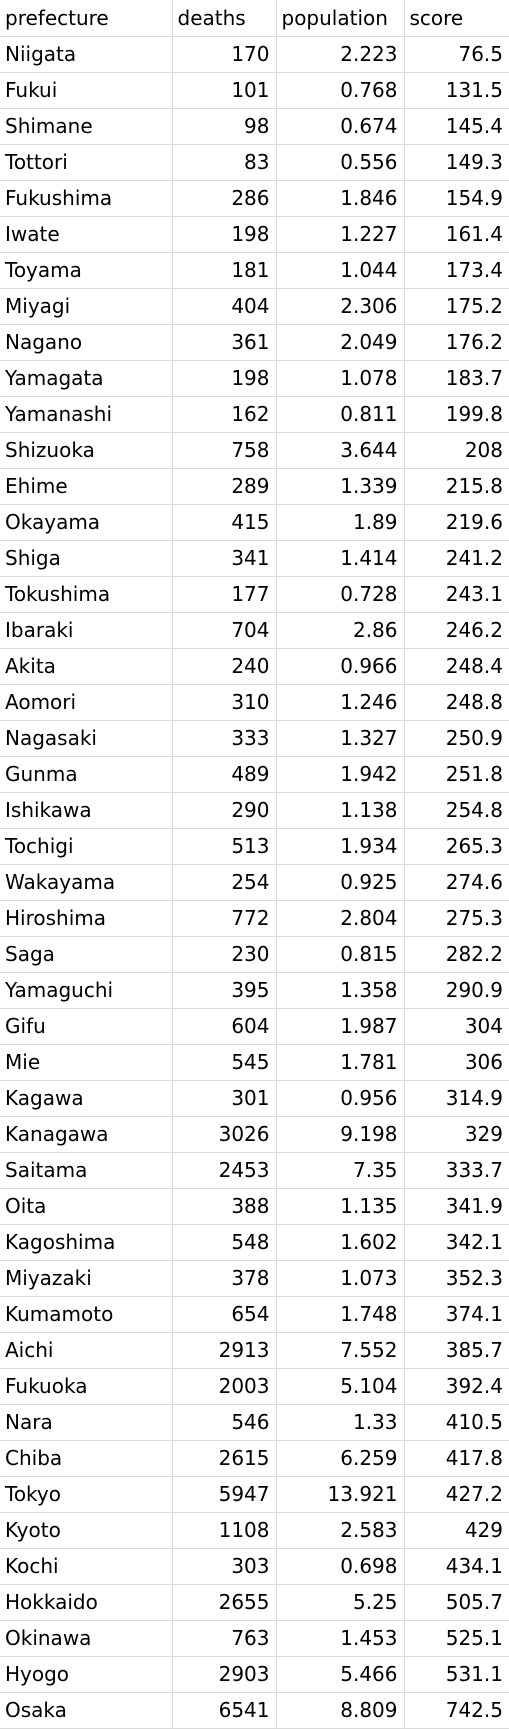  Describe the element at coordinates (224, 1314) in the screenshot. I see `cell-deaths: 654` at that location.